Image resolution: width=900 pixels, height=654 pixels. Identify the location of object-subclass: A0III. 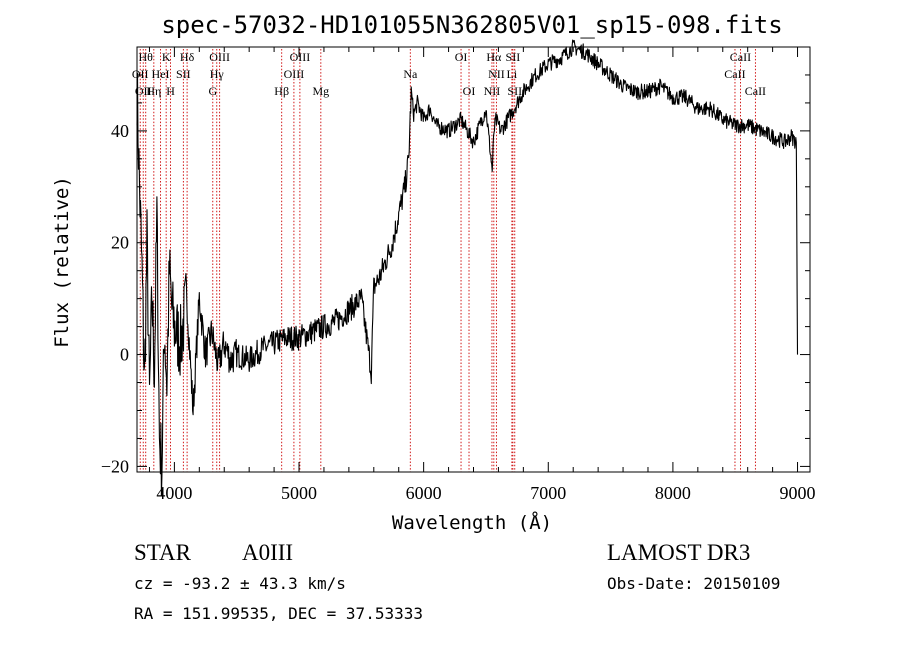
(267, 552).